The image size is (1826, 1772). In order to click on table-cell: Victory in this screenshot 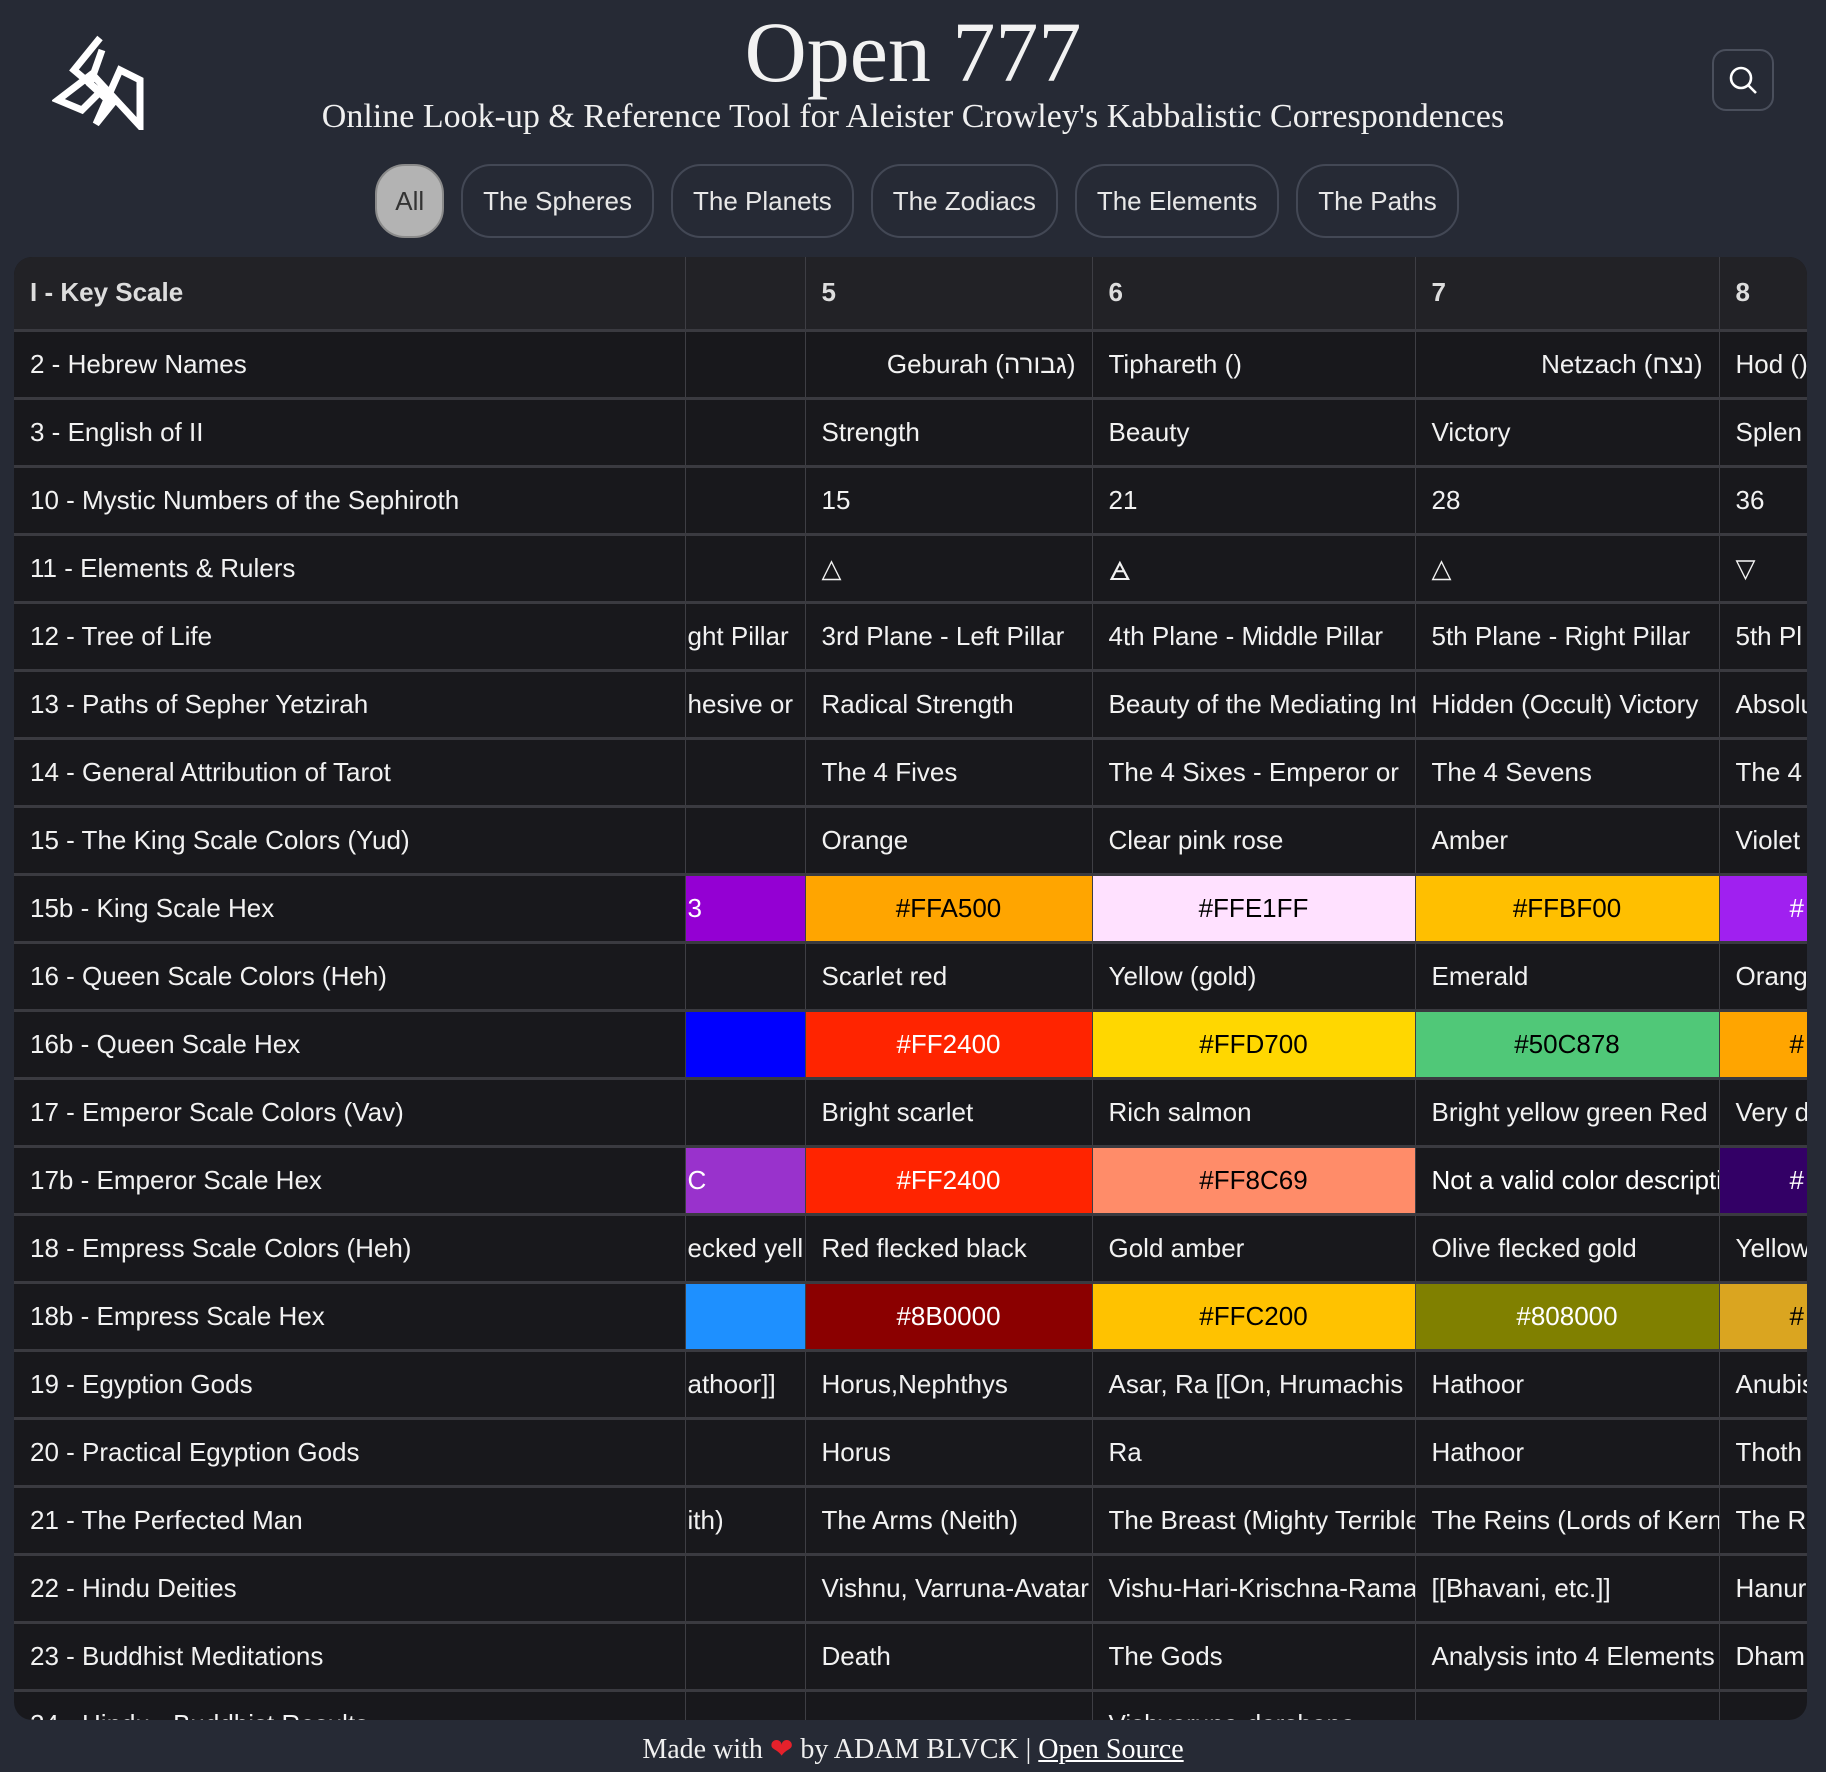, I will do `click(1566, 433)`.